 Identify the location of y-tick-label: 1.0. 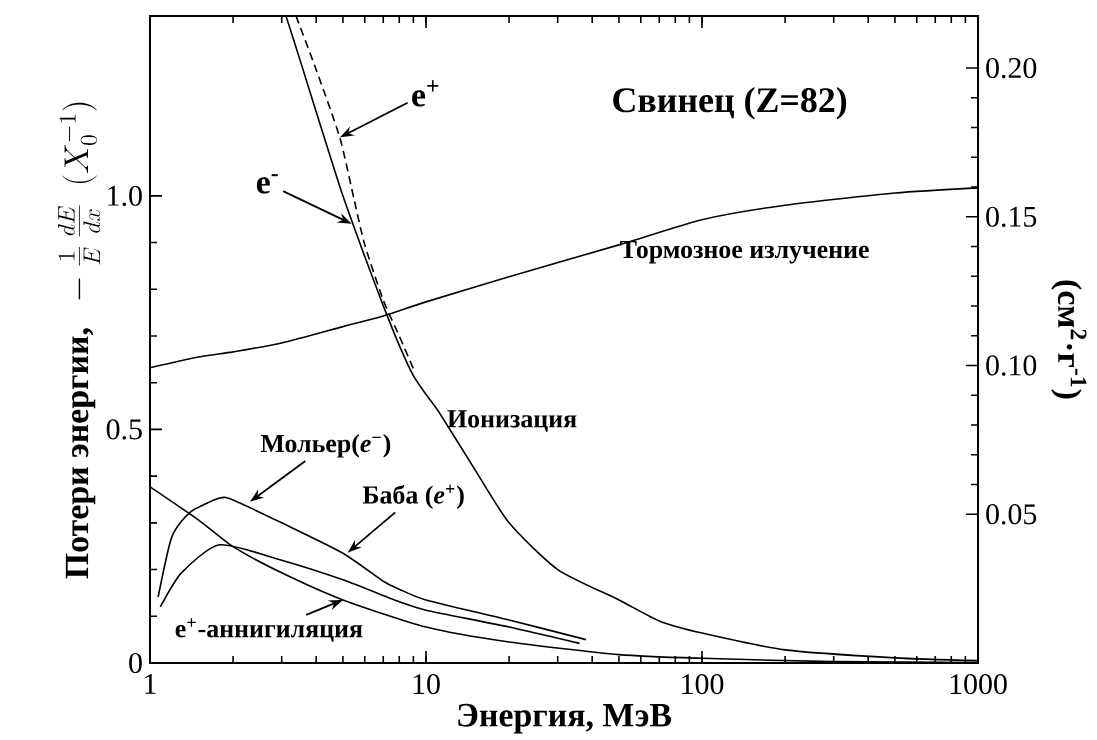
(125, 195).